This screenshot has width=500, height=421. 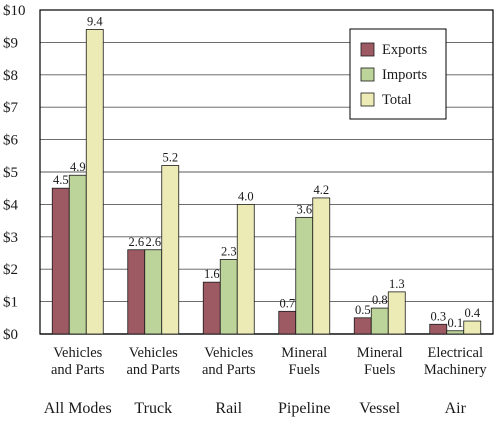 What do you see at coordinates (367, 99) in the screenshot?
I see `legend-swatch-total` at bounding box center [367, 99].